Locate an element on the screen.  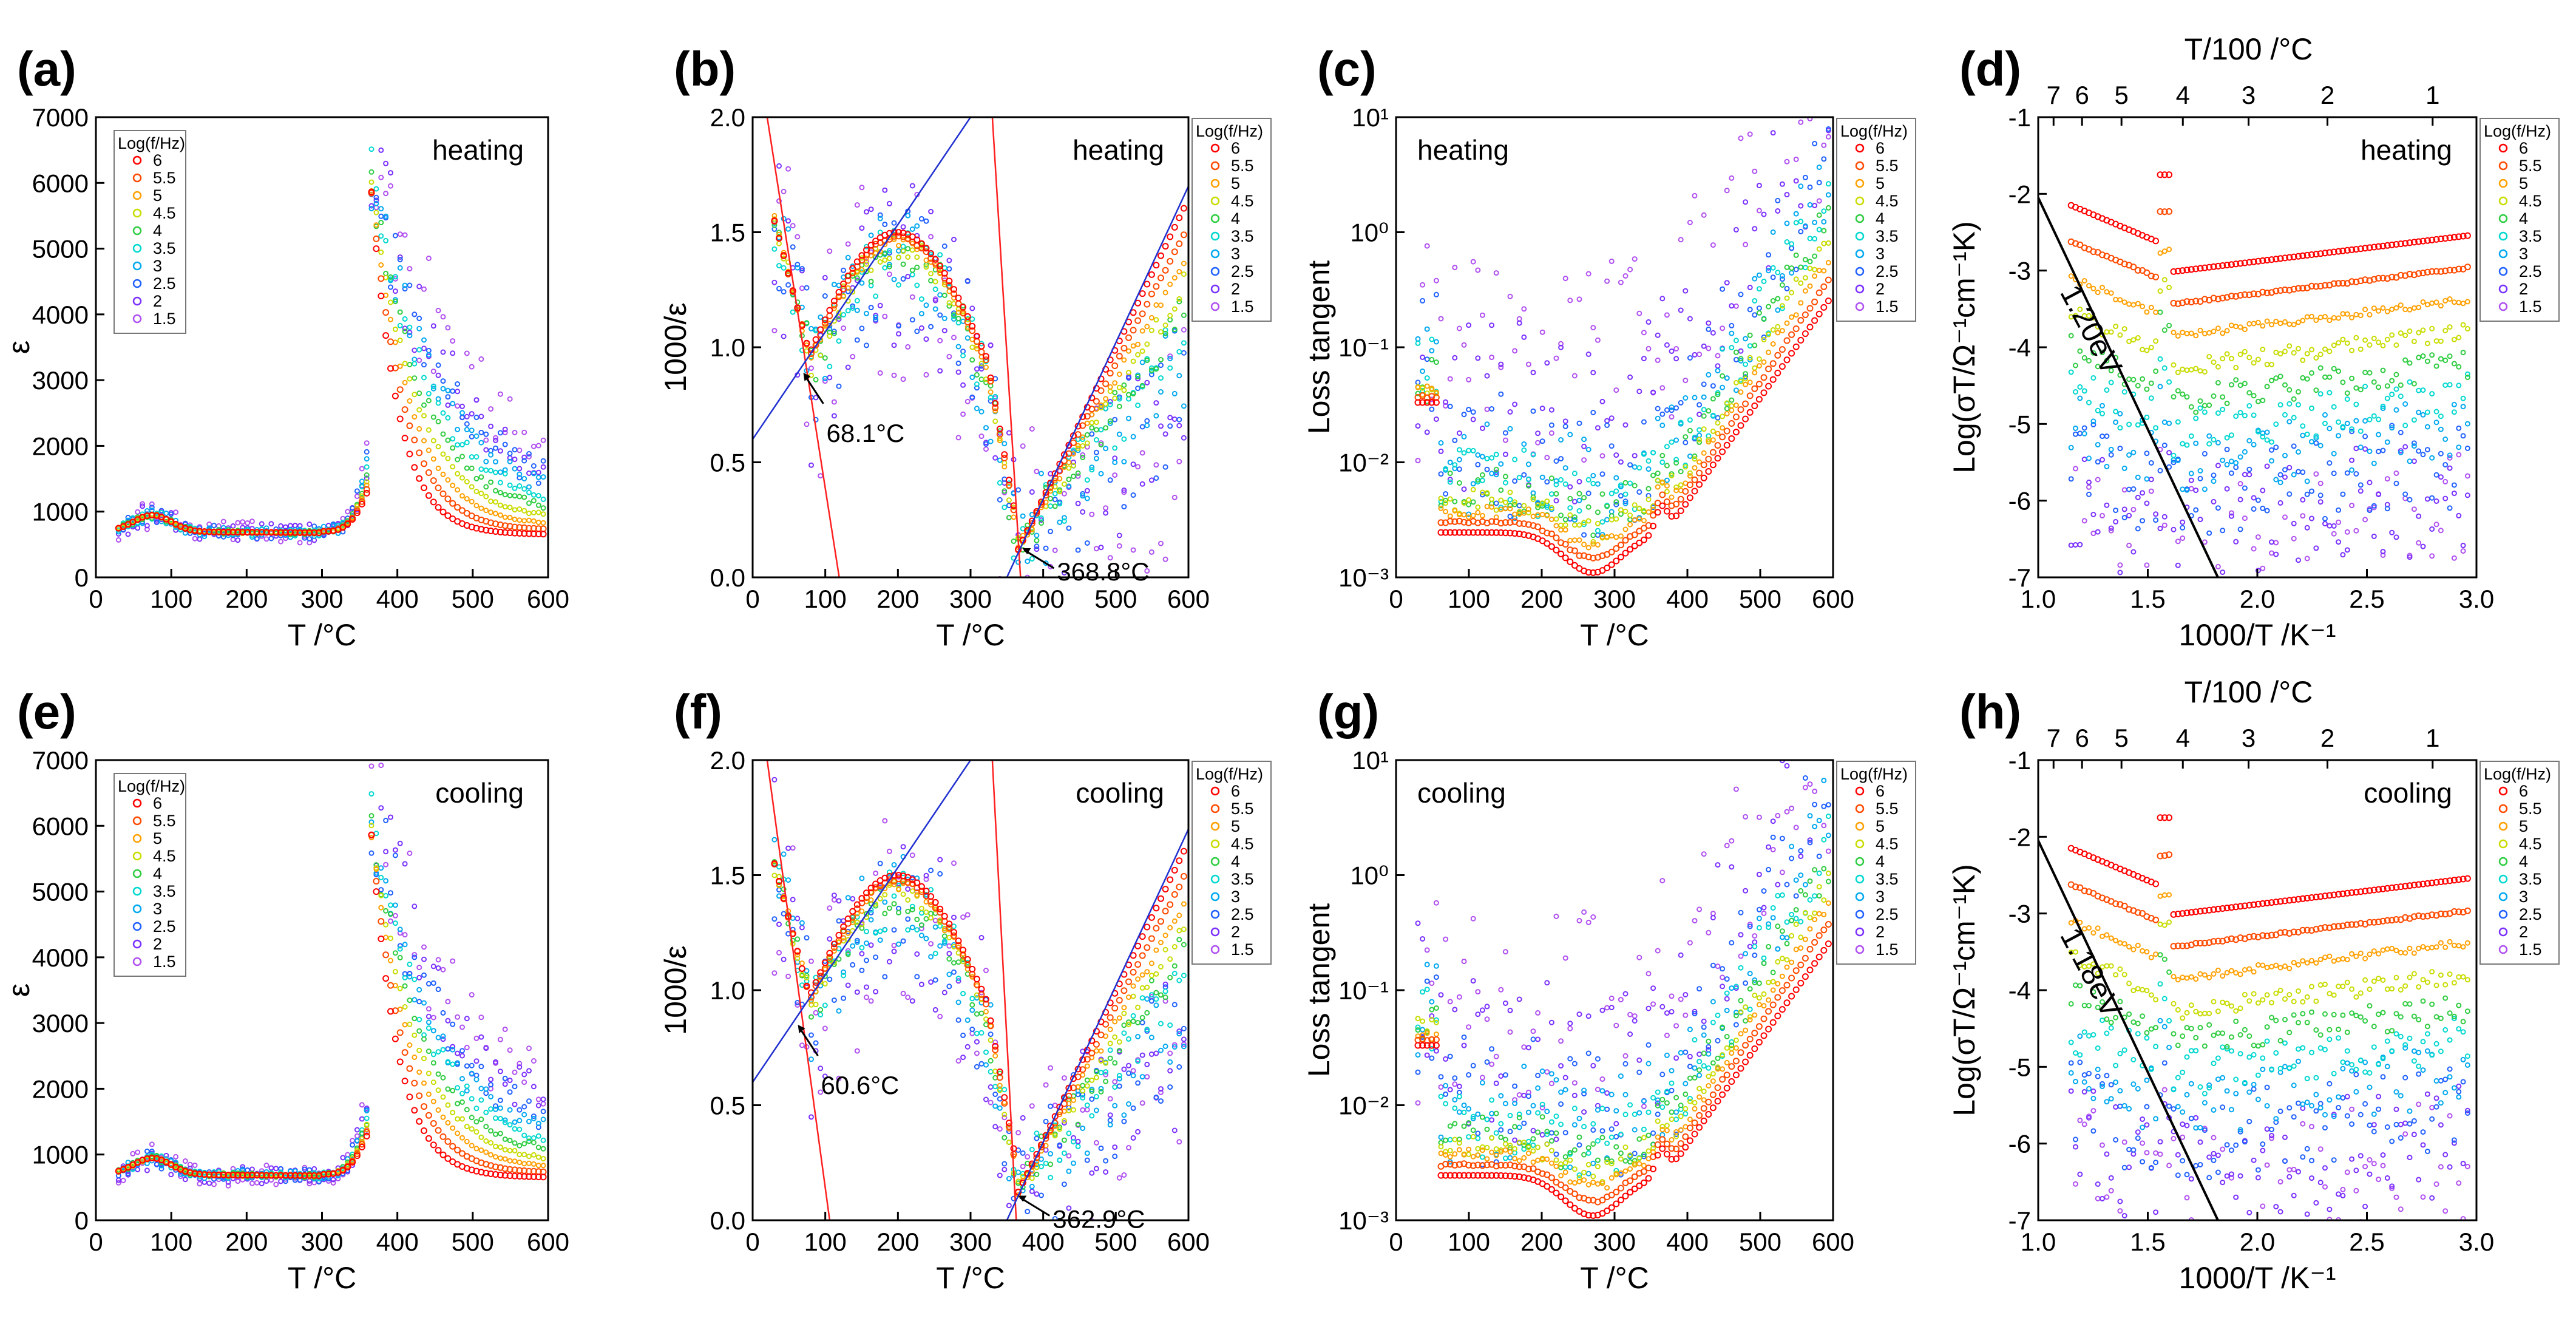
legend-item: 1.5 is located at coordinates (2530, 306).